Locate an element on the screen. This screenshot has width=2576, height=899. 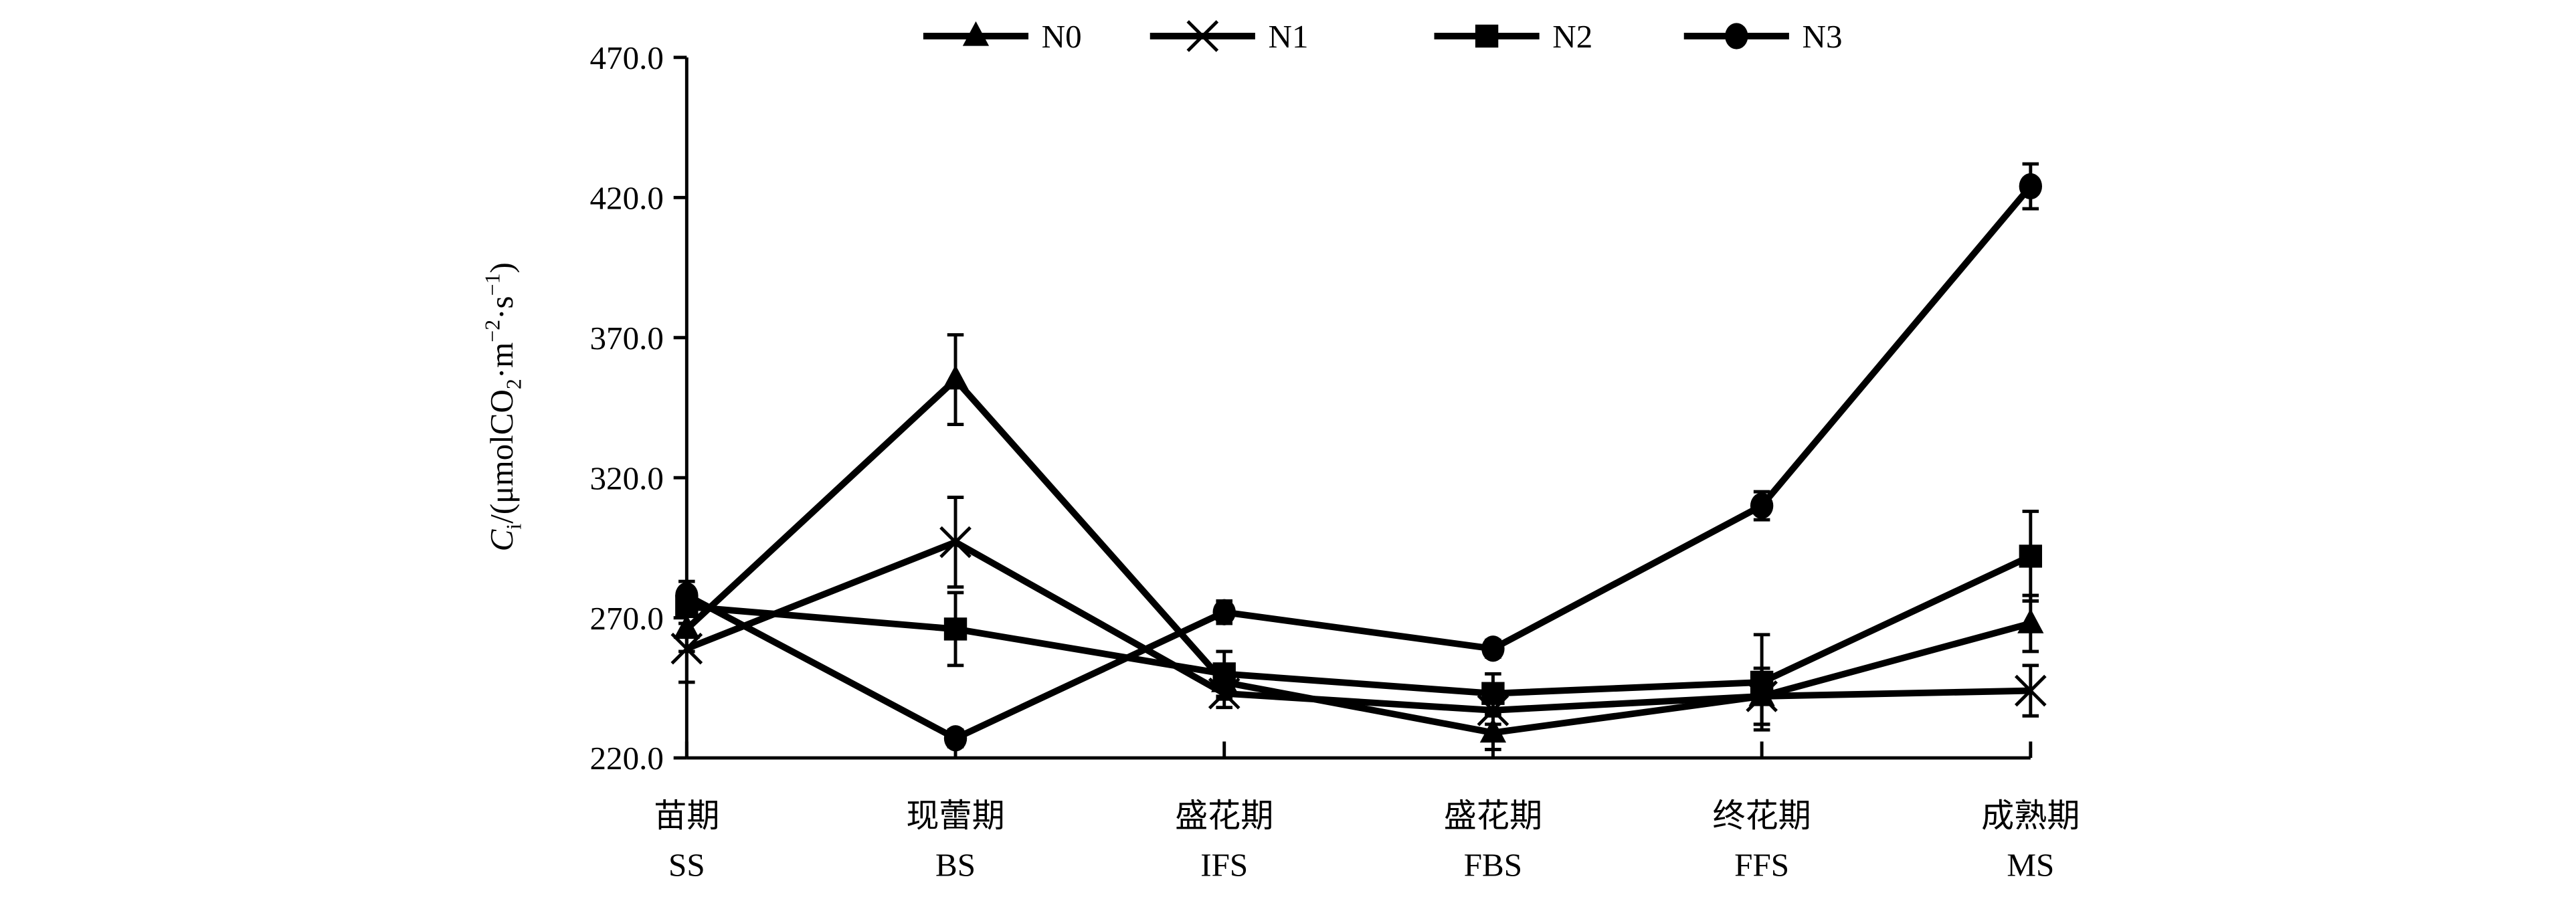
x-tick-label-cn: 成熟期 is located at coordinates (2030, 815).